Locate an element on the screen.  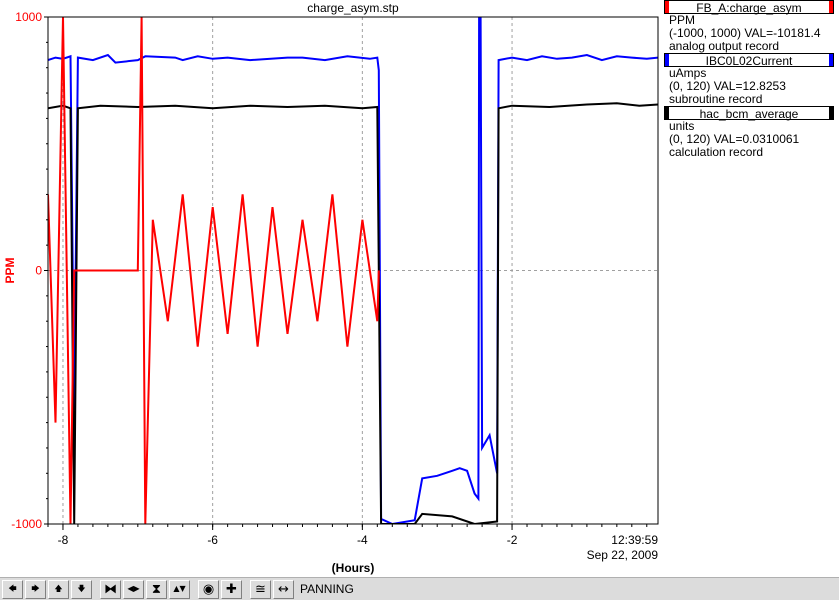
pan-down-button: 🡇 is located at coordinates (81, 589).